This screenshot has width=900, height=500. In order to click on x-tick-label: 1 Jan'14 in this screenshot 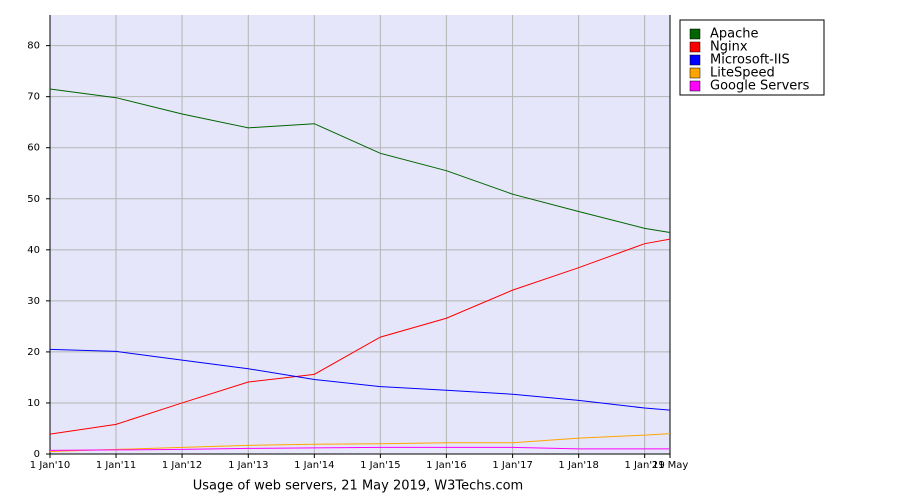, I will do `click(314, 465)`.